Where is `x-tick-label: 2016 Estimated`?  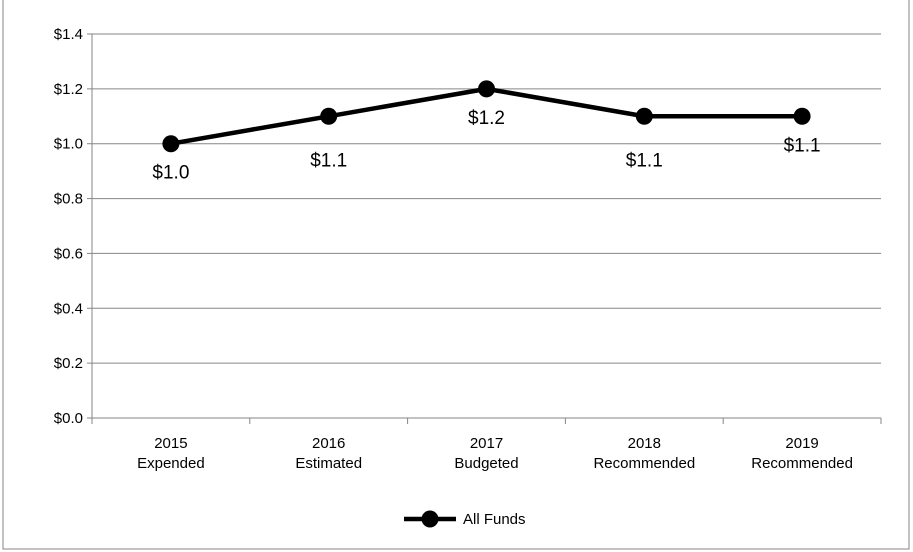
x-tick-label: 2016 Estimated is located at coordinates (328, 453).